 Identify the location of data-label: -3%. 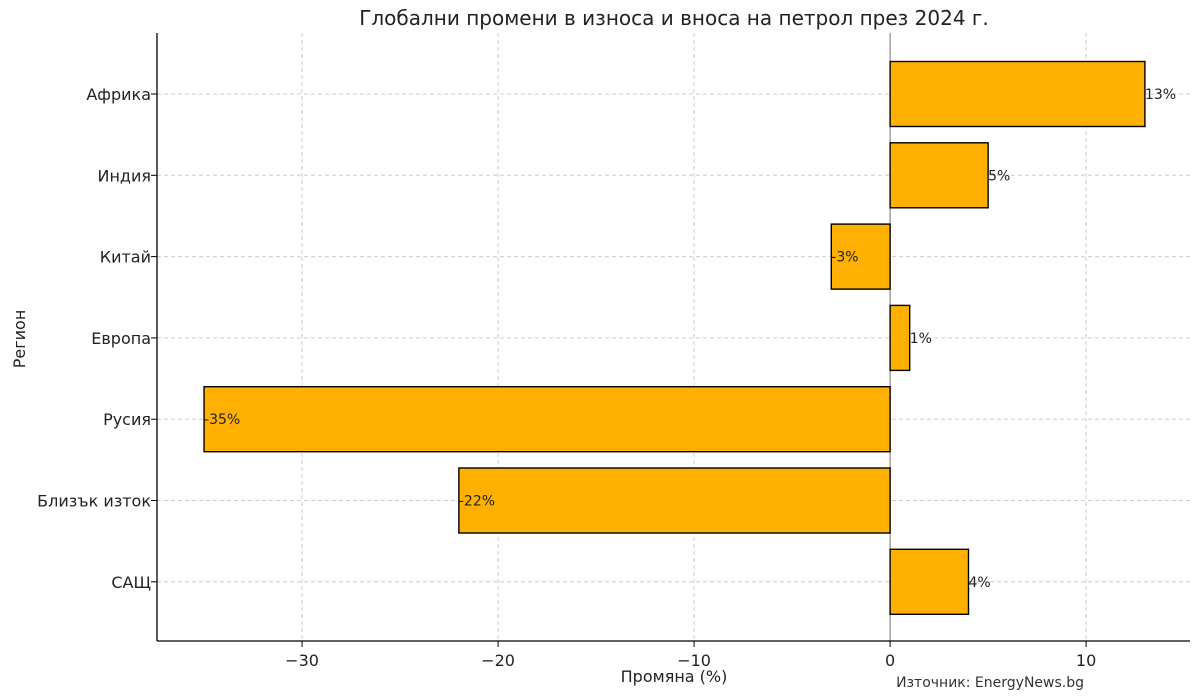
(844, 258).